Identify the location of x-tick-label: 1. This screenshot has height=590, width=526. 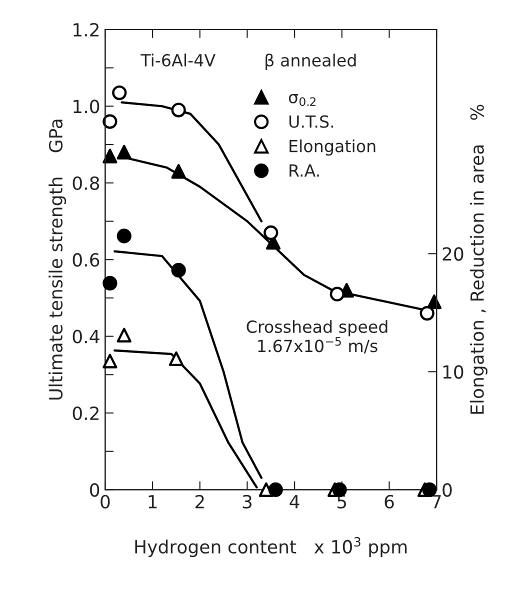
(152, 501).